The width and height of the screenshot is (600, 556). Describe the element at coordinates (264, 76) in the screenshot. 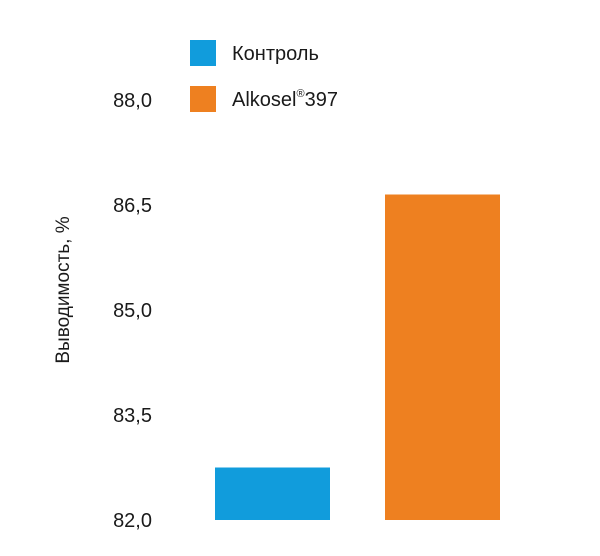

I see `legend: Контроль Alkosel®397` at that location.